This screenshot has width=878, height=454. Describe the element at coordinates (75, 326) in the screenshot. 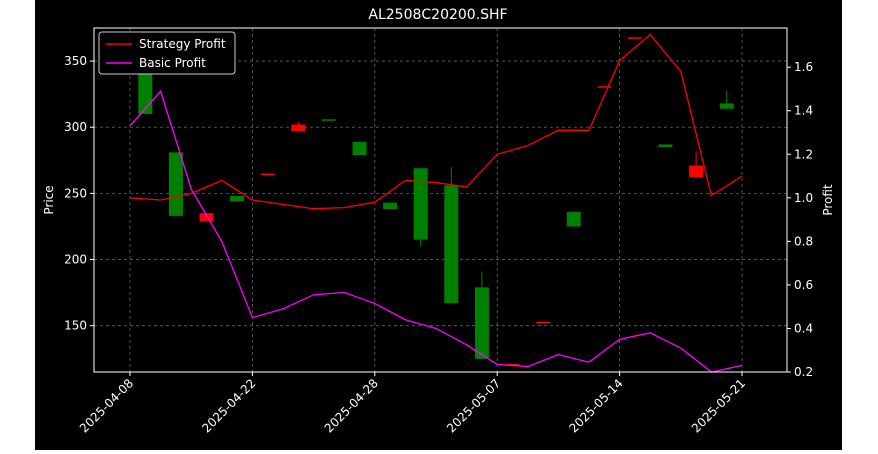

I see `y-tick-label-left: 150` at that location.